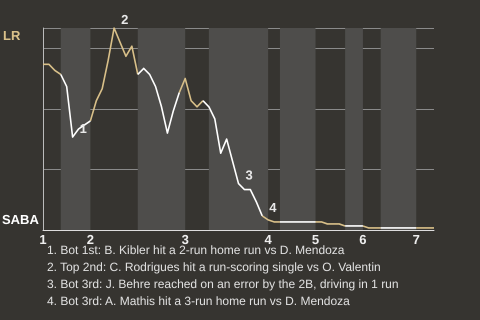 The width and height of the screenshot is (480, 320). What do you see at coordinates (249, 175) in the screenshot?
I see `annotation: 3` at bounding box center [249, 175].